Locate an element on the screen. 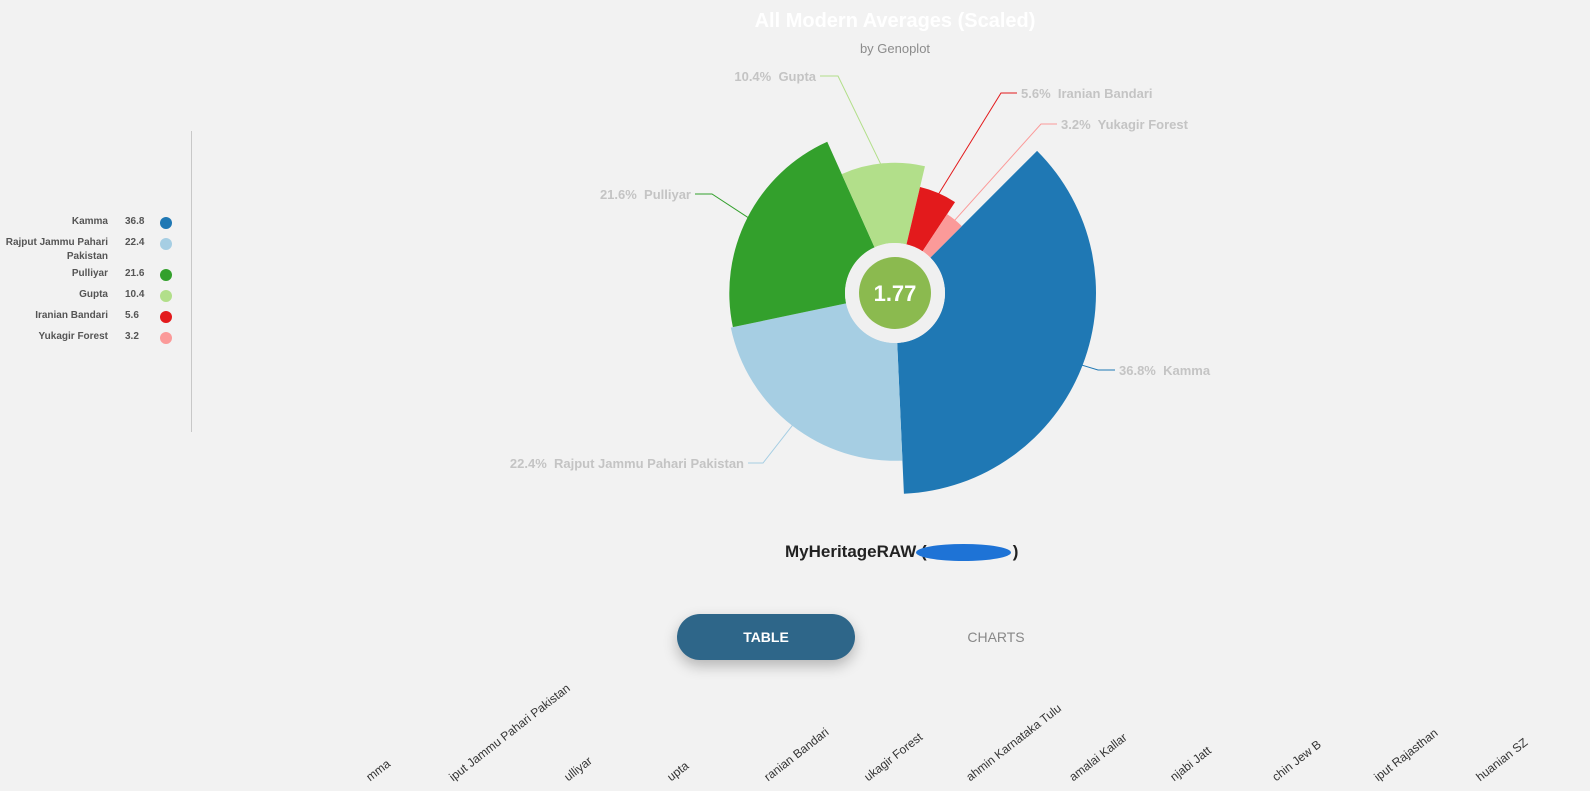 The width and height of the screenshot is (1590, 791). legend-value: 36.8 is located at coordinates (135, 221).